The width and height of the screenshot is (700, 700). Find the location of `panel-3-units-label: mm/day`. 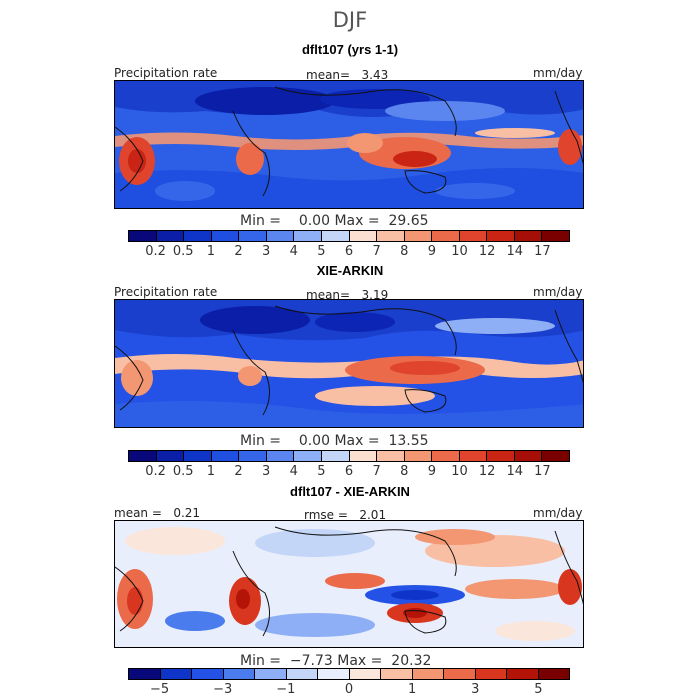

panel-3-units-label: mm/day is located at coordinates (558, 513).